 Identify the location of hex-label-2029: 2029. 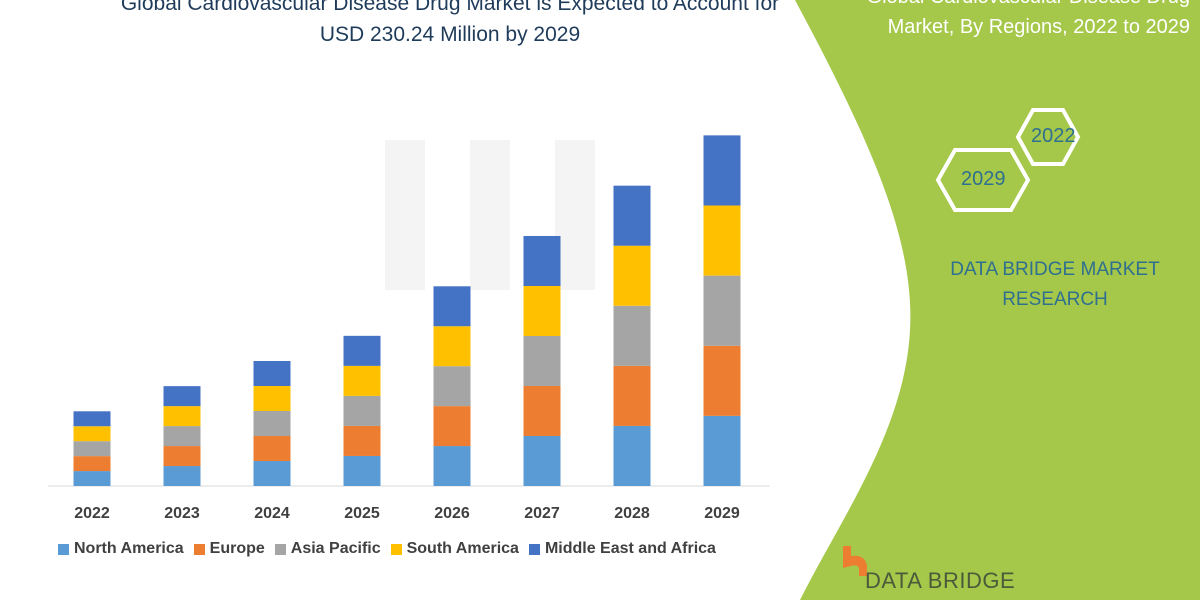
(983, 179).